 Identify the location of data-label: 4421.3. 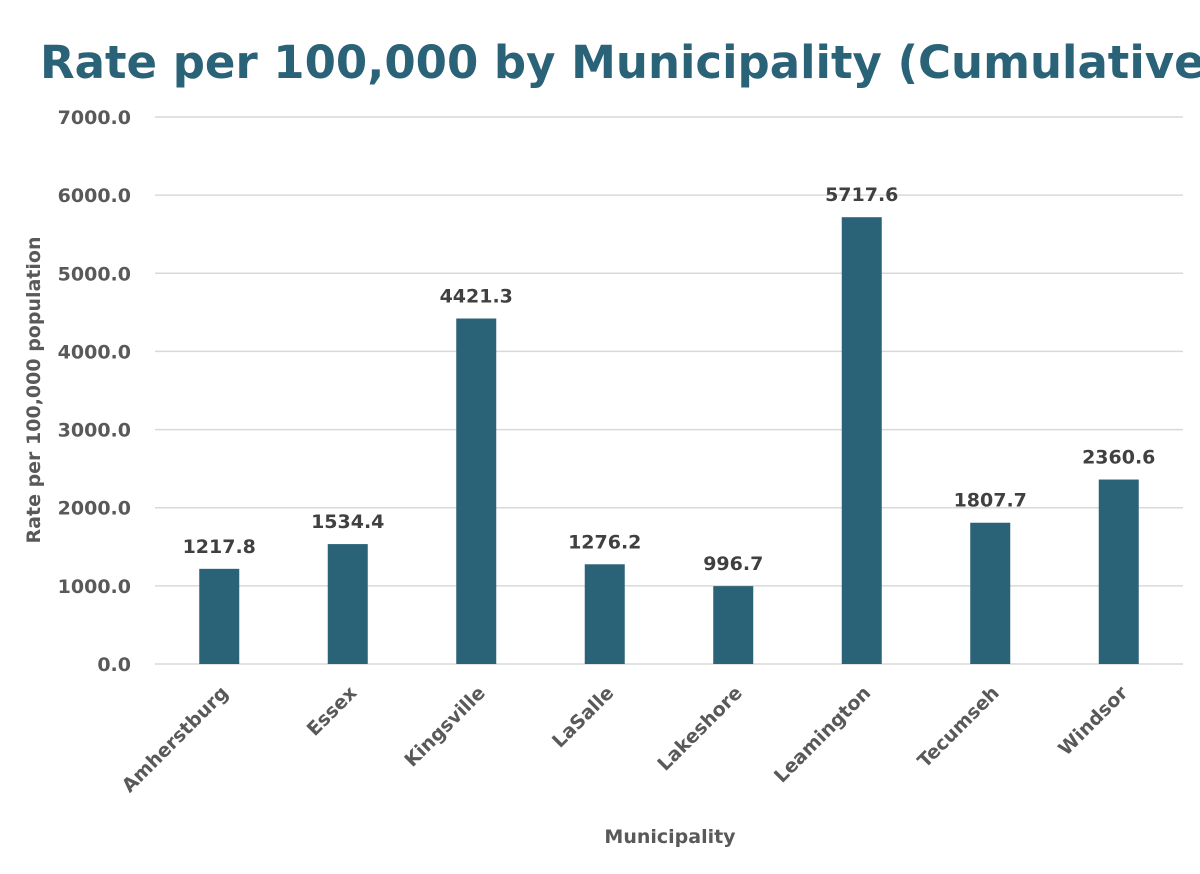
(476, 297).